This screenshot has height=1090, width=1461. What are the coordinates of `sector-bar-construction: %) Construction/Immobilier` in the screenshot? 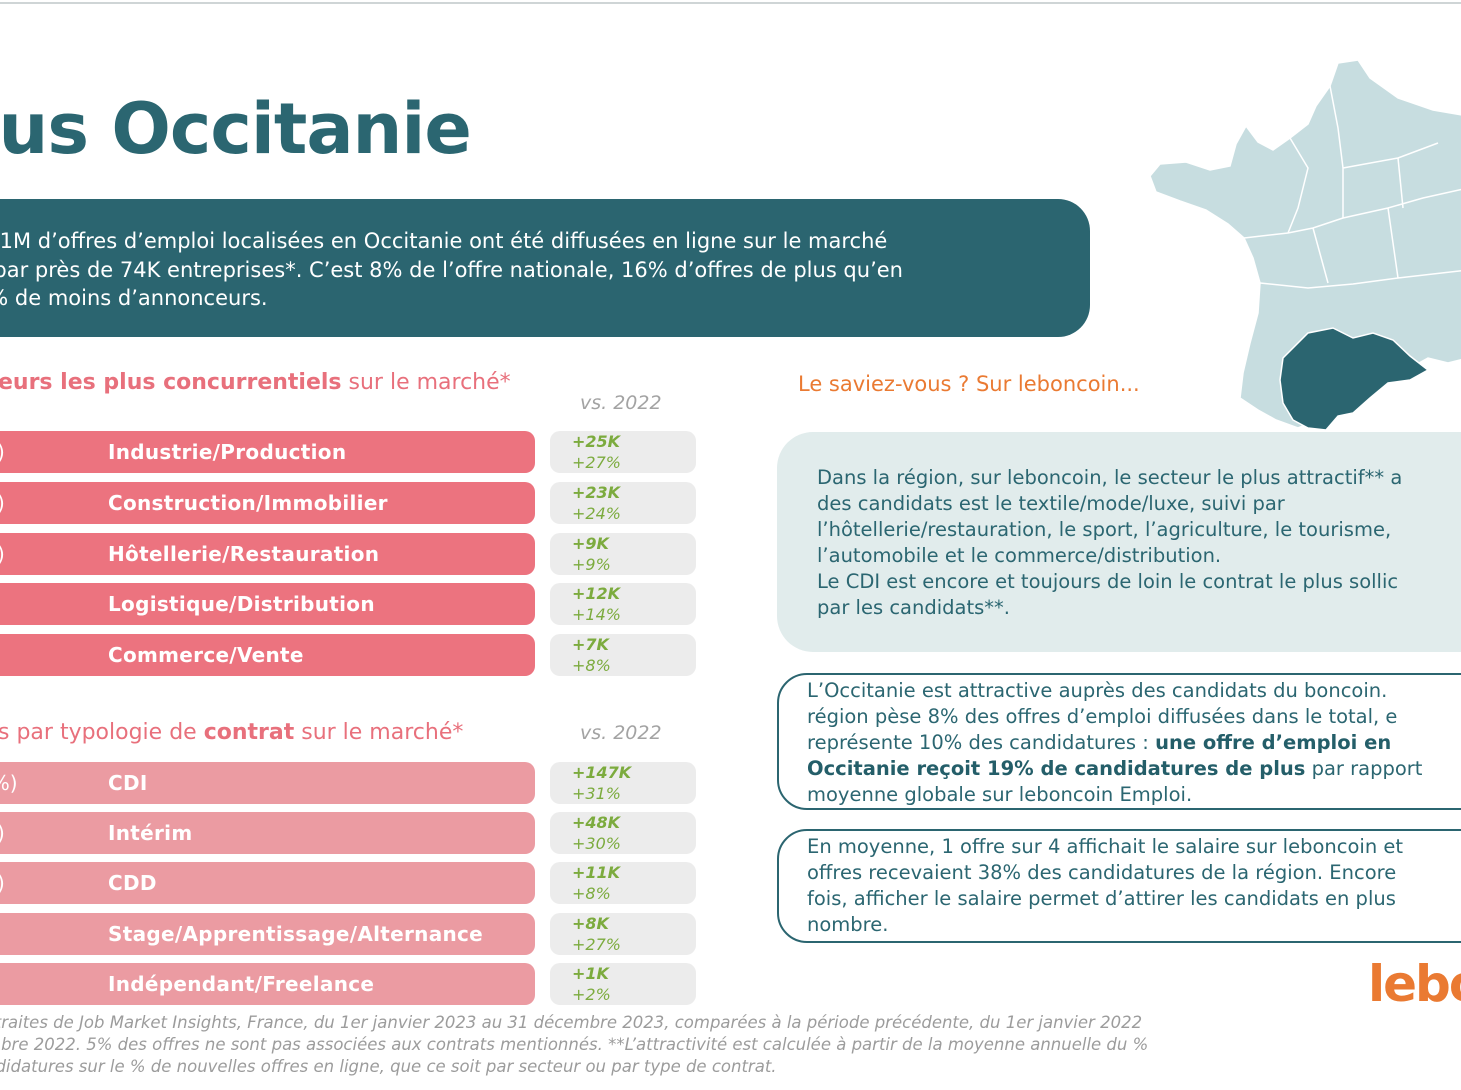 It's located at (267, 503).